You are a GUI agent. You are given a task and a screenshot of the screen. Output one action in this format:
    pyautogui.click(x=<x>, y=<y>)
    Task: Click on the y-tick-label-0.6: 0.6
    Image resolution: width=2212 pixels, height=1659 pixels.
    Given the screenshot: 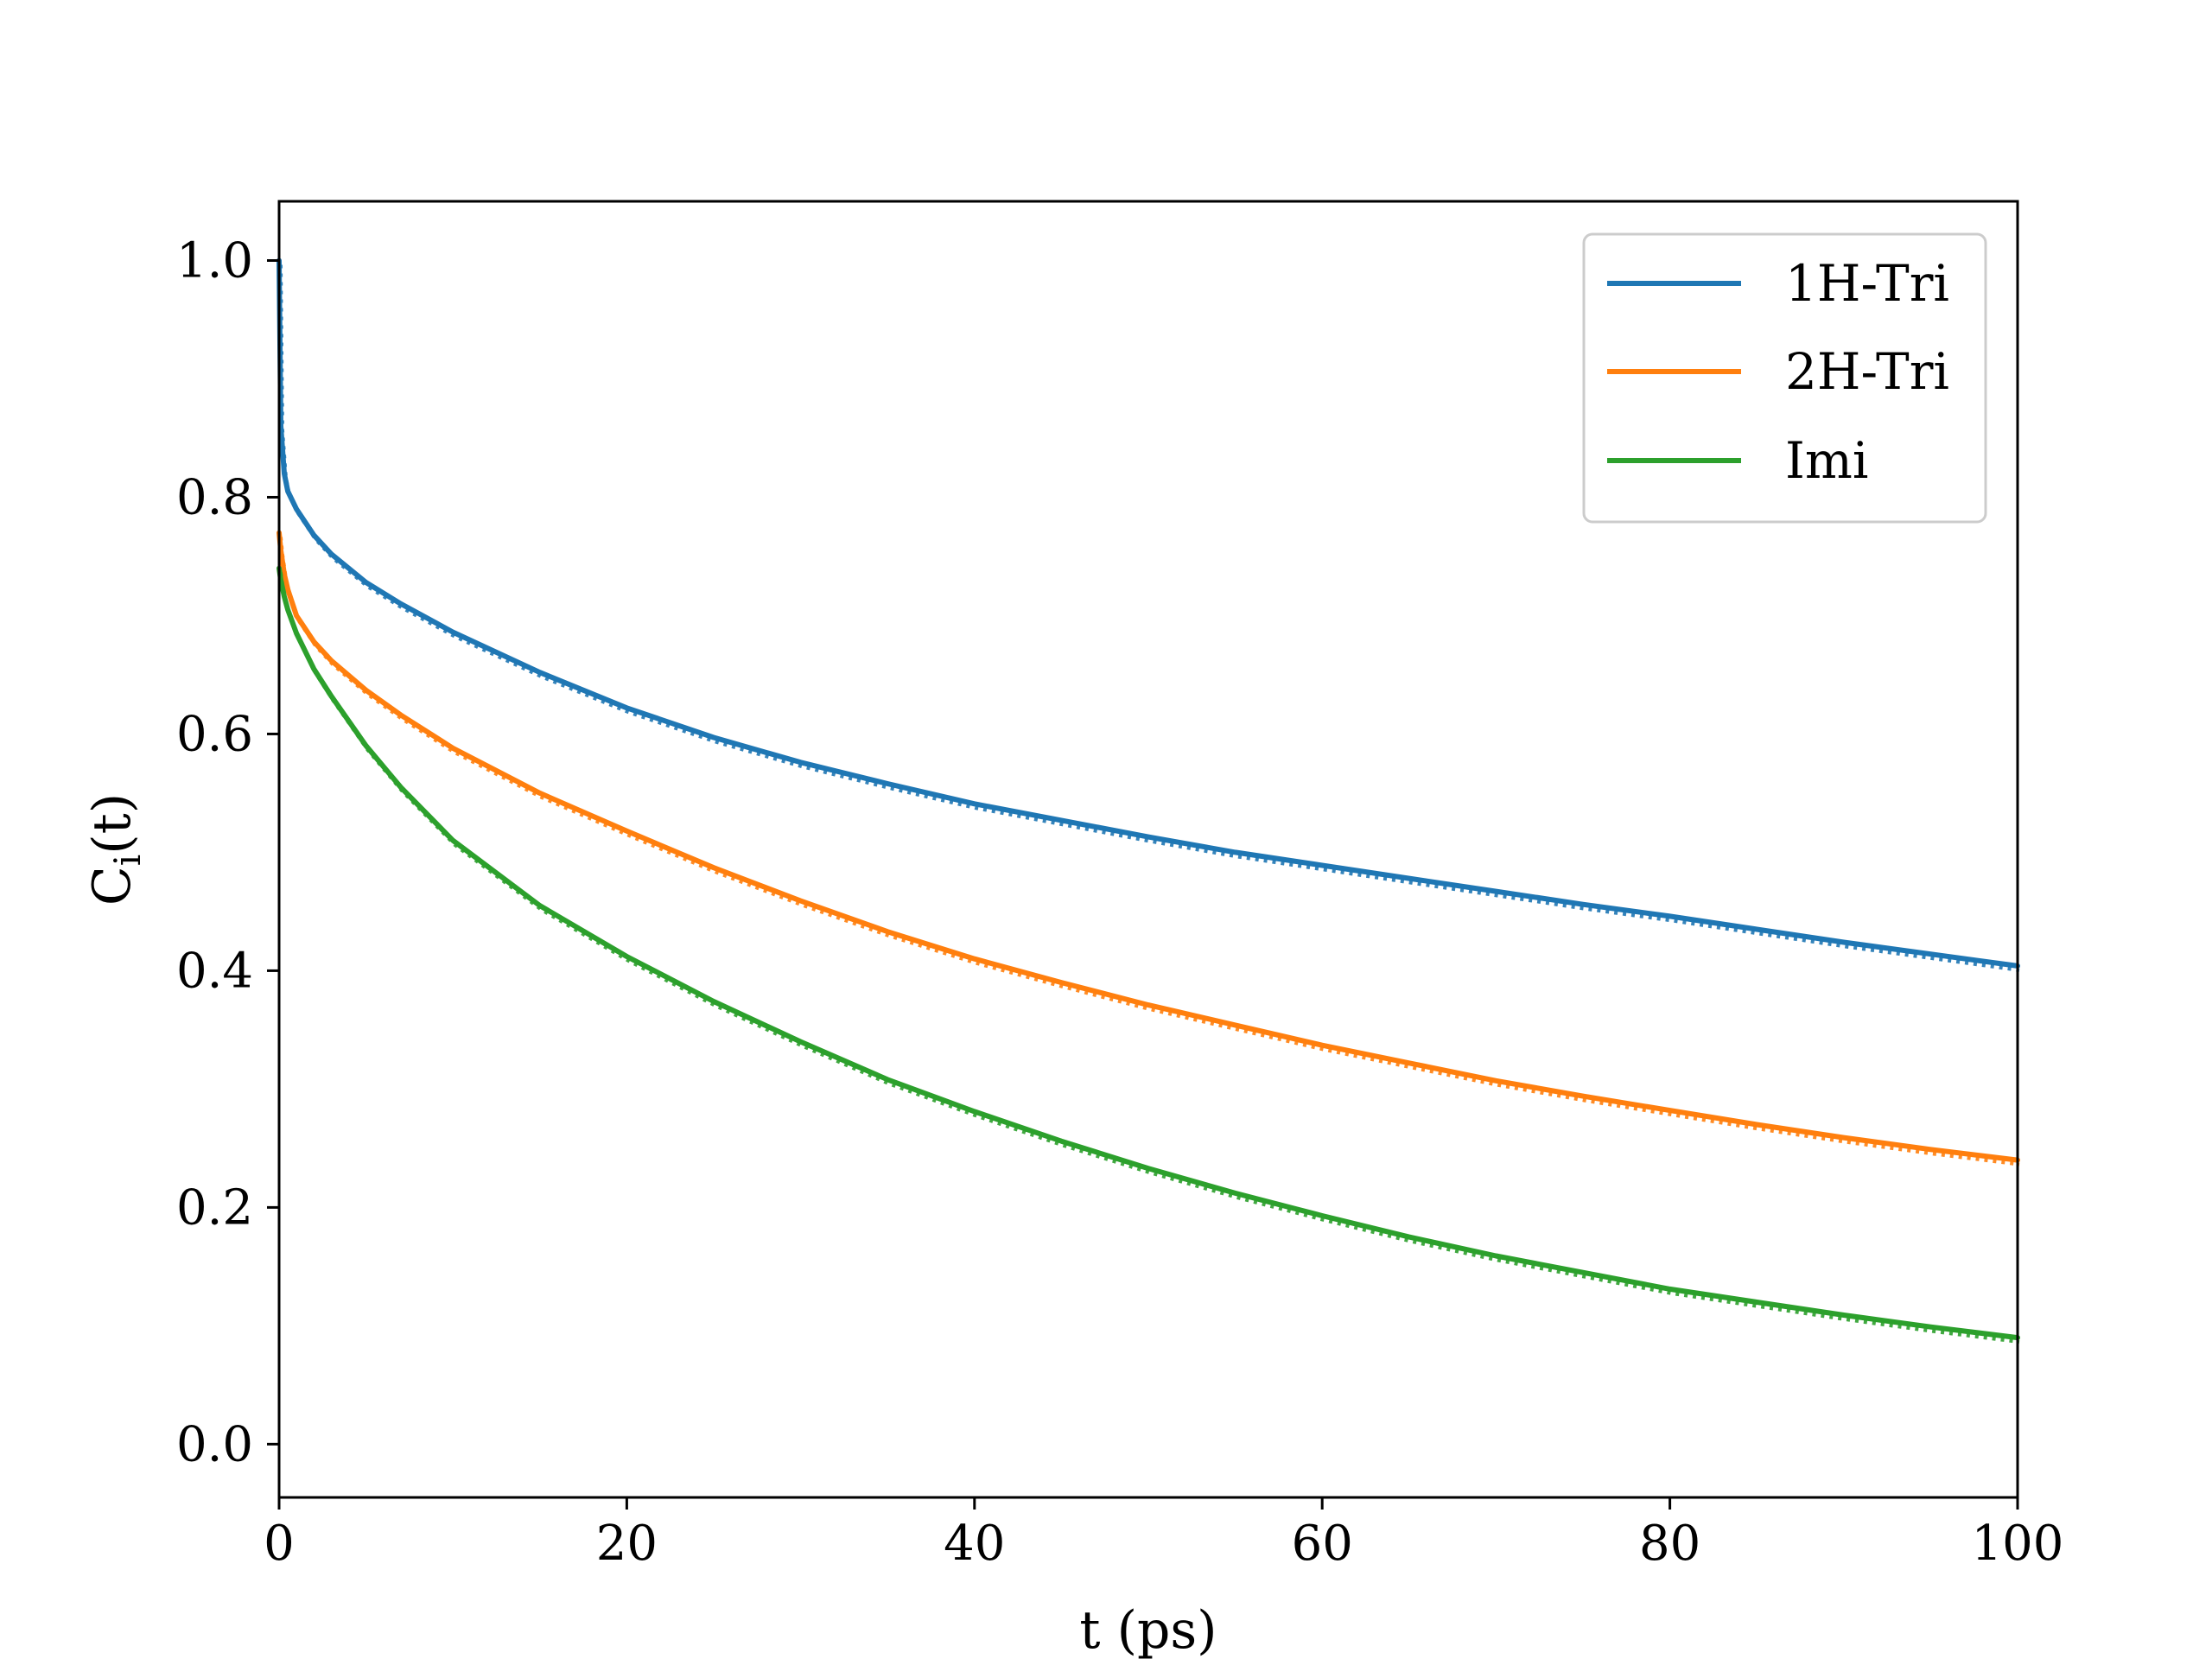 What is the action you would take?
    pyautogui.click(x=214, y=734)
    